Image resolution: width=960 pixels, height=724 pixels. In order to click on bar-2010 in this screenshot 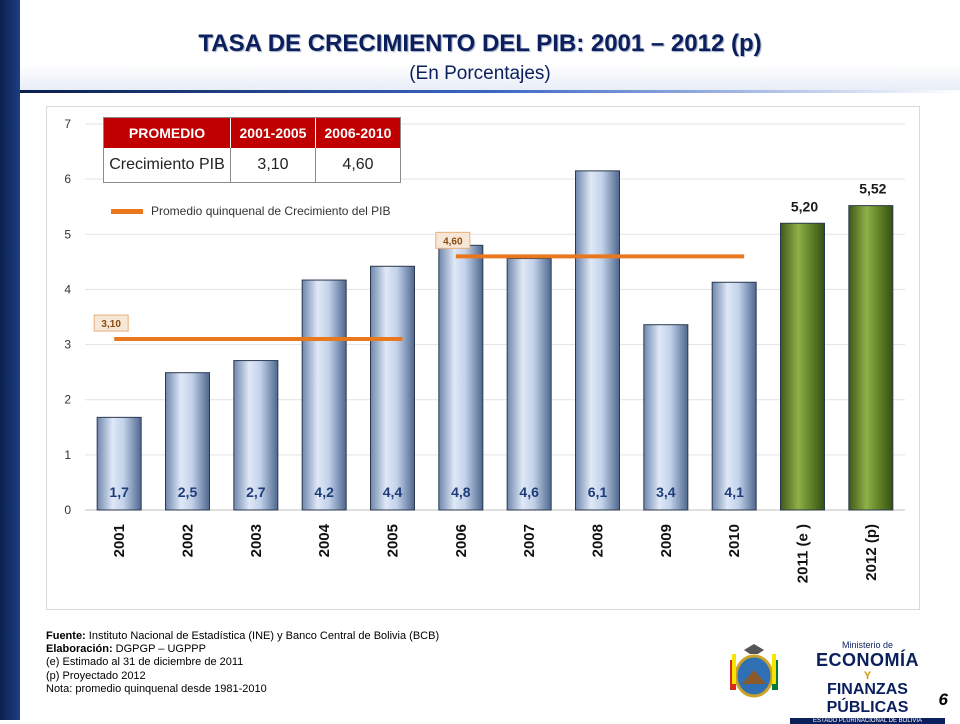, I will do `click(734, 396)`.